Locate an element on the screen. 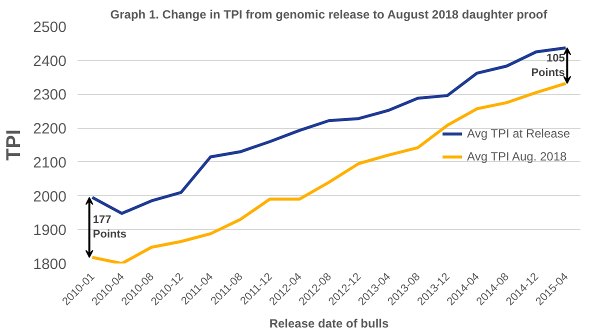  x-axis-title: Release date of bulls is located at coordinates (329, 323).